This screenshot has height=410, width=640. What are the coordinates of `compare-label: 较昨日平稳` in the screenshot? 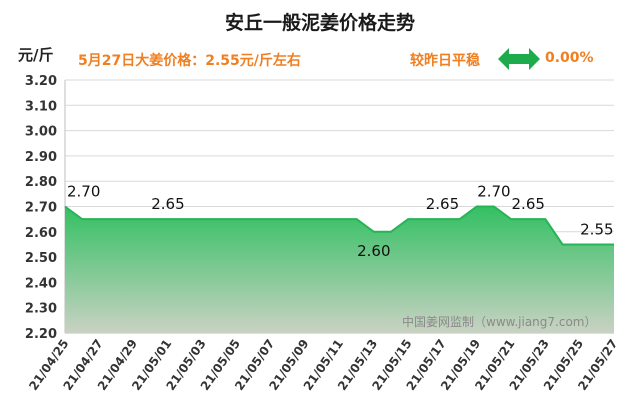 It's located at (445, 61).